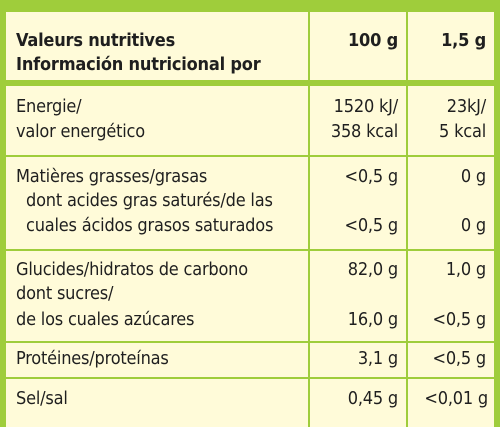  What do you see at coordinates (138, 64) in the screenshot?
I see `table-title-es: Información nutricional por` at bounding box center [138, 64].